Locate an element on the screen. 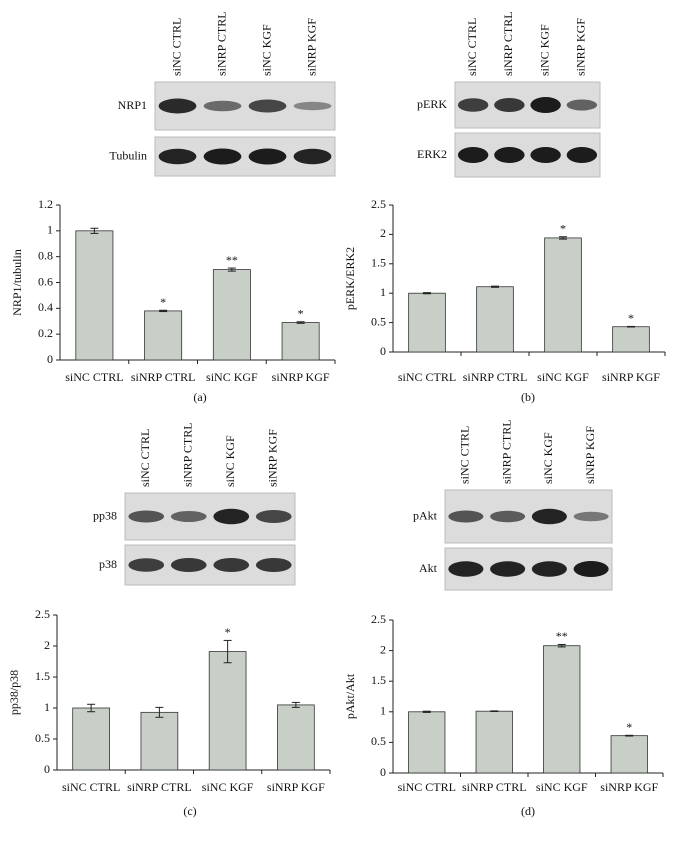 The height and width of the screenshot is (843, 692). lane-label: siNC CTRL is located at coordinates (145, 458).